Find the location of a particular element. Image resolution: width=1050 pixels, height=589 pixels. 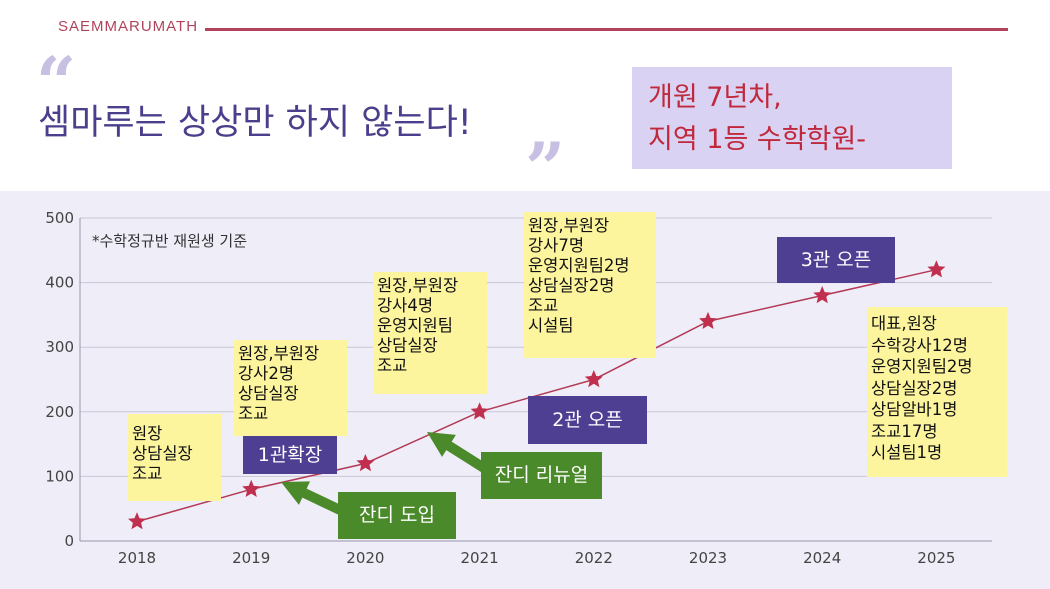

chart-note: *수학정규반 재원생 기준 is located at coordinates (170, 241).